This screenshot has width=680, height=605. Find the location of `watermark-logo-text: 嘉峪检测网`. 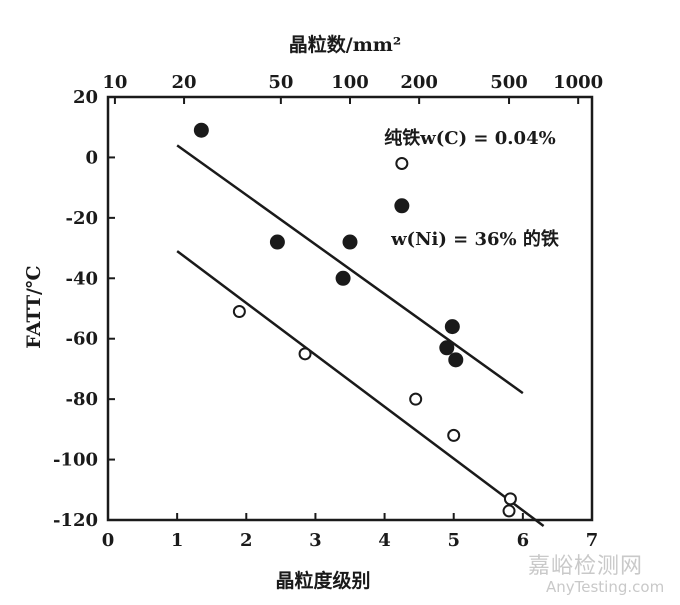

watermark-logo-text: 嘉峪检测网 is located at coordinates (586, 566).